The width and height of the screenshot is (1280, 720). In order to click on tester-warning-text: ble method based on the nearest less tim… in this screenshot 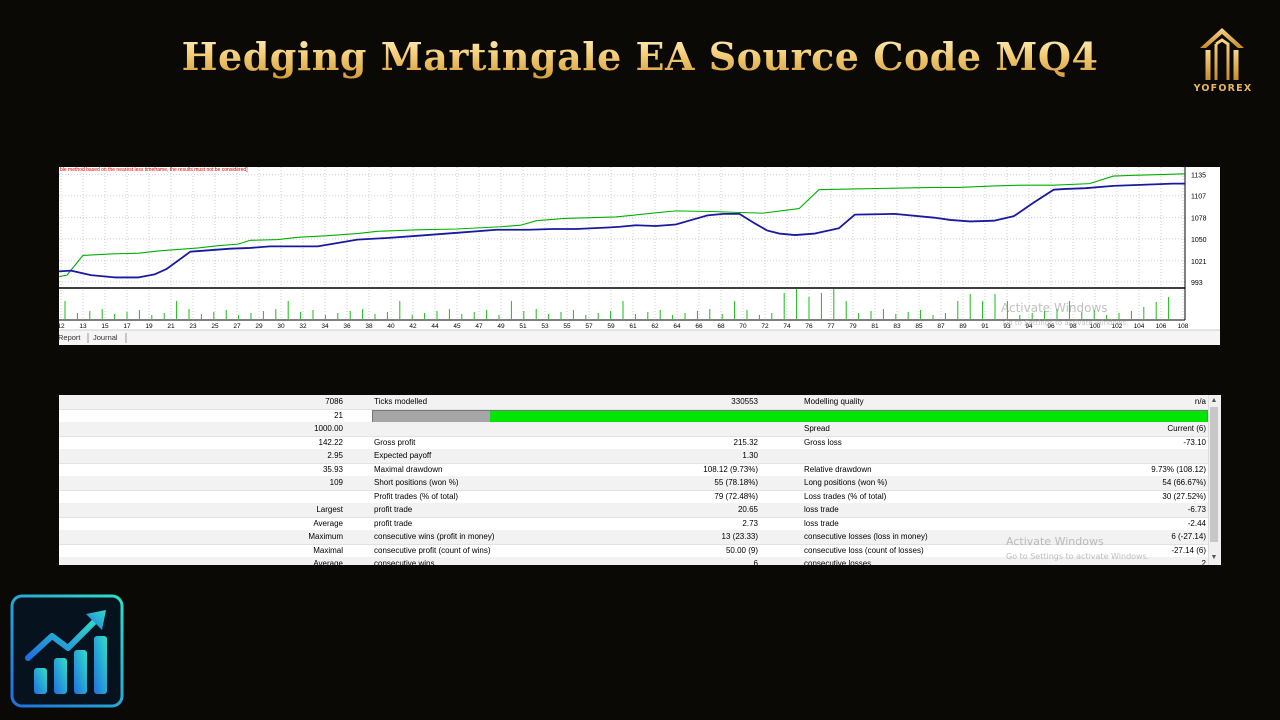, I will do `click(154, 170)`.